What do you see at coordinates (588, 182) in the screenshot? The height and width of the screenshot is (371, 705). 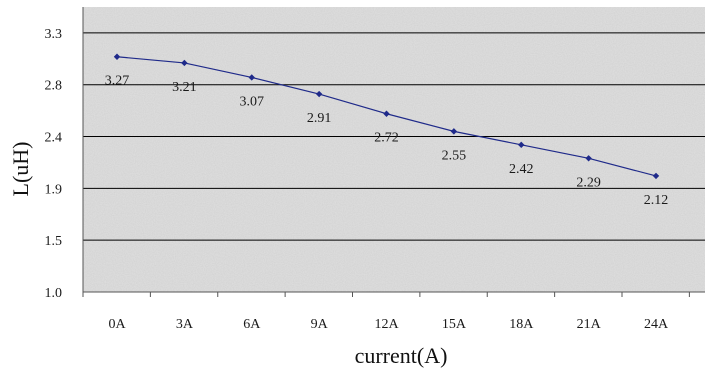 I see `data-label: 2.29` at bounding box center [588, 182].